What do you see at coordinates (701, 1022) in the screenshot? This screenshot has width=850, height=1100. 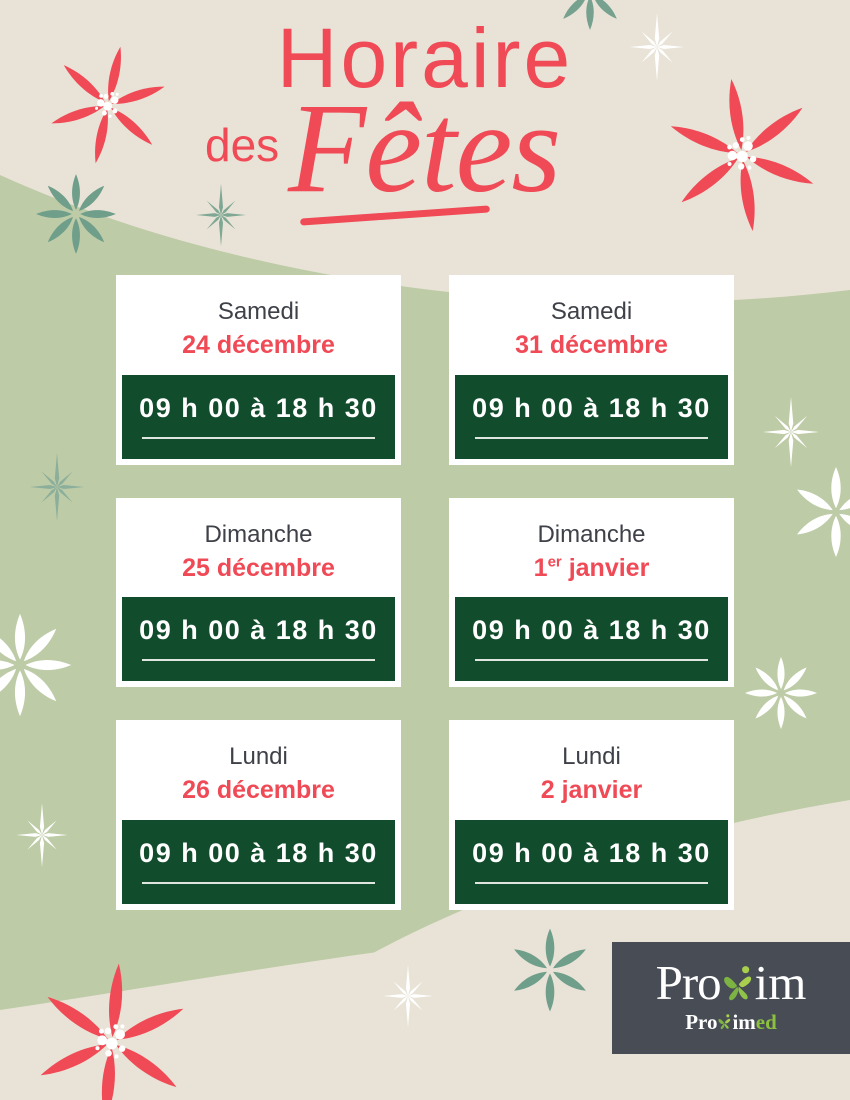 I see `logo-sub-pro: Pro` at bounding box center [701, 1022].